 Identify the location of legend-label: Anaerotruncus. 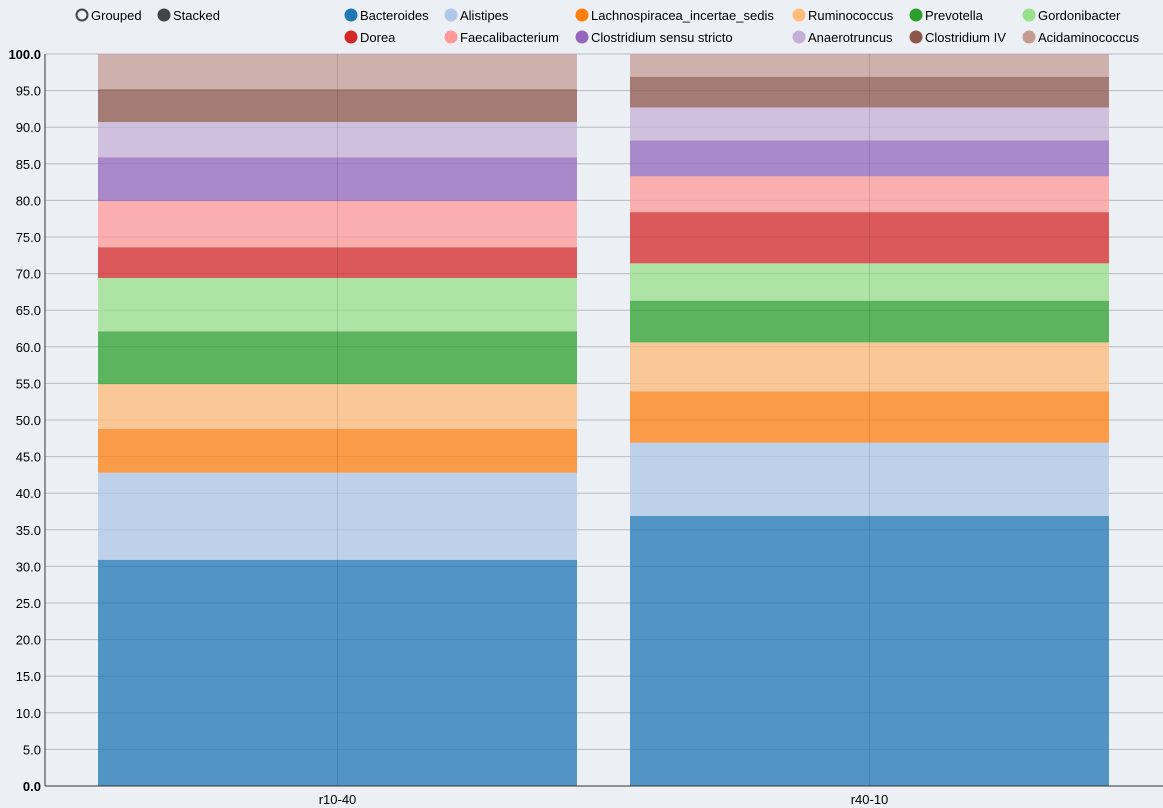
(850, 37).